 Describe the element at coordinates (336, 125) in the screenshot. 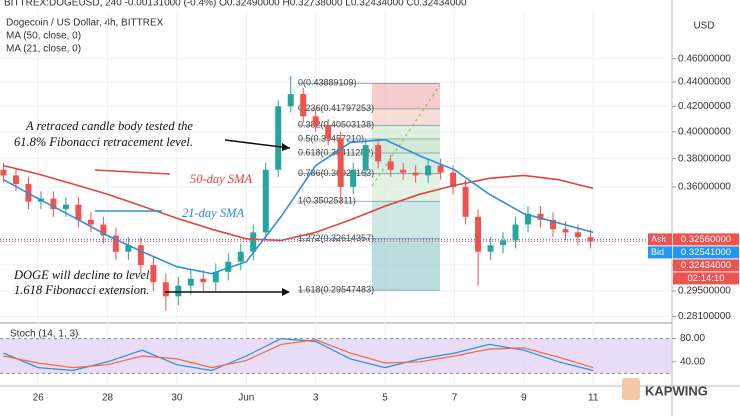

I see `fib-label: 0.382(0.40503138)` at that location.